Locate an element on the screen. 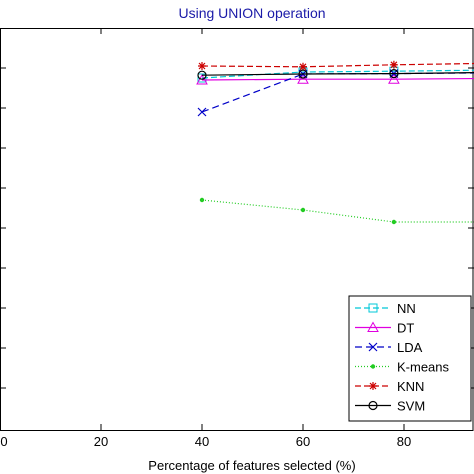 This screenshot has height=474, width=474. x-tick-label: 40 is located at coordinates (202, 441).